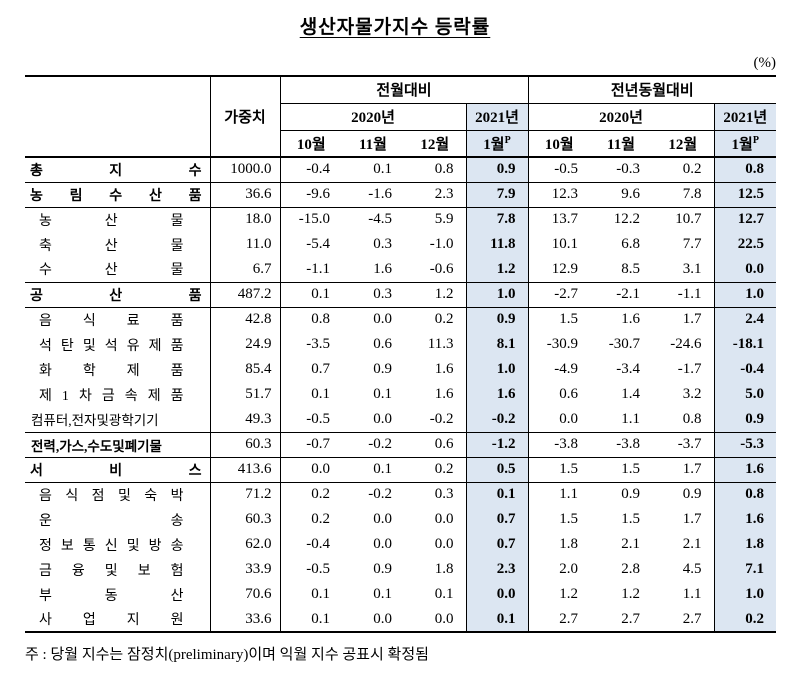 The width and height of the screenshot is (790, 684). Describe the element at coordinates (745, 269) in the screenshot. I see `yoy-value: 0.0` at that location.